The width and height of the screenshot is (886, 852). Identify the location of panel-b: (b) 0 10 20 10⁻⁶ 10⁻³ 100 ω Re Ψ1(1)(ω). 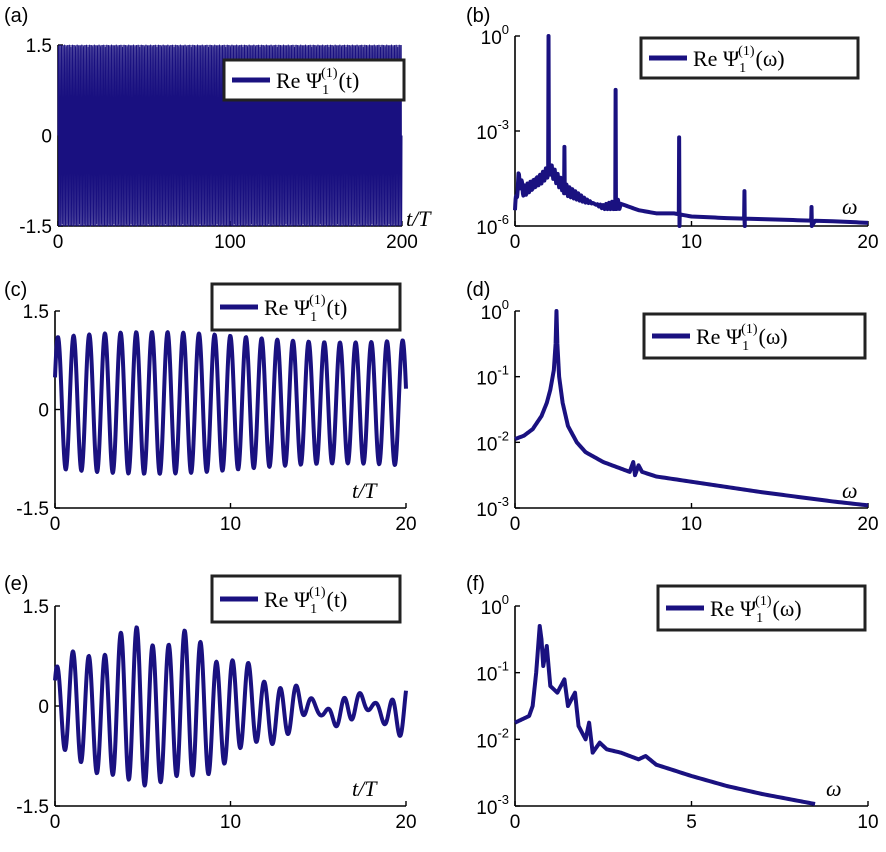
(672, 129).